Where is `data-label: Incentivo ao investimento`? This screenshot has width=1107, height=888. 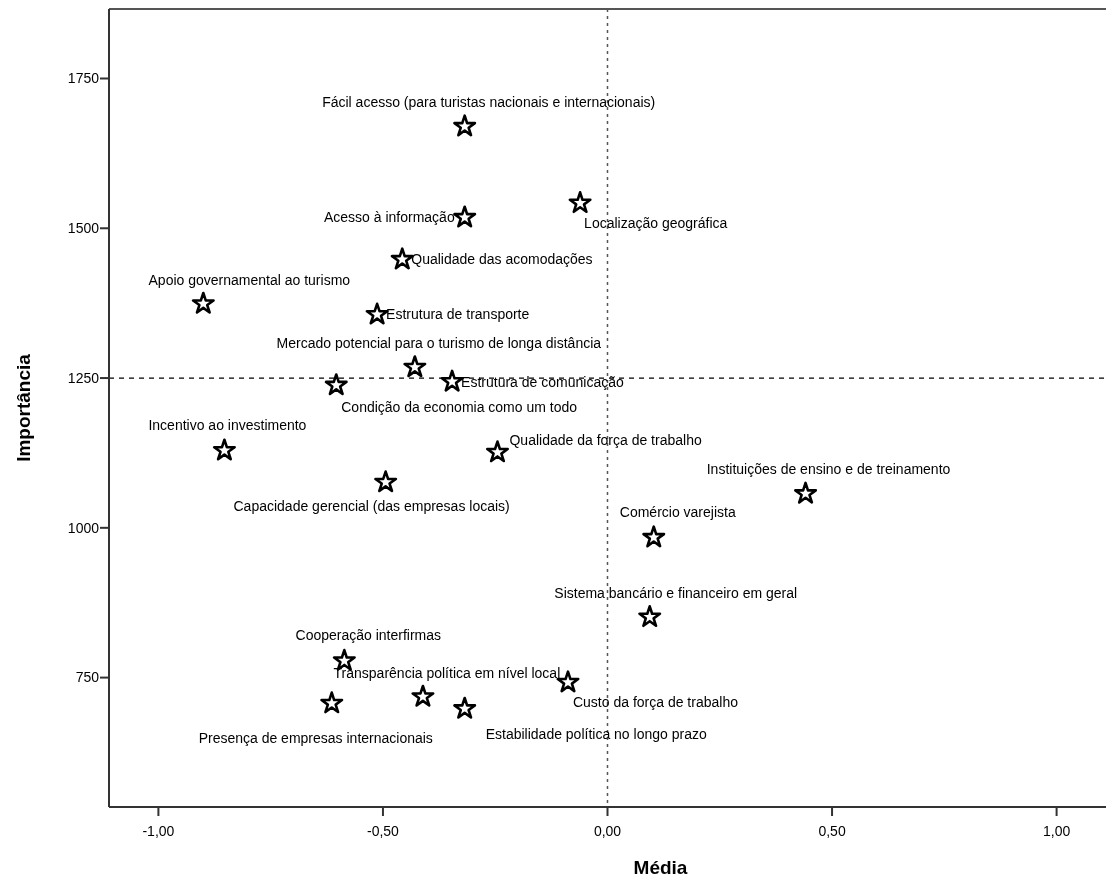
data-label: Incentivo ao investimento is located at coordinates (227, 425).